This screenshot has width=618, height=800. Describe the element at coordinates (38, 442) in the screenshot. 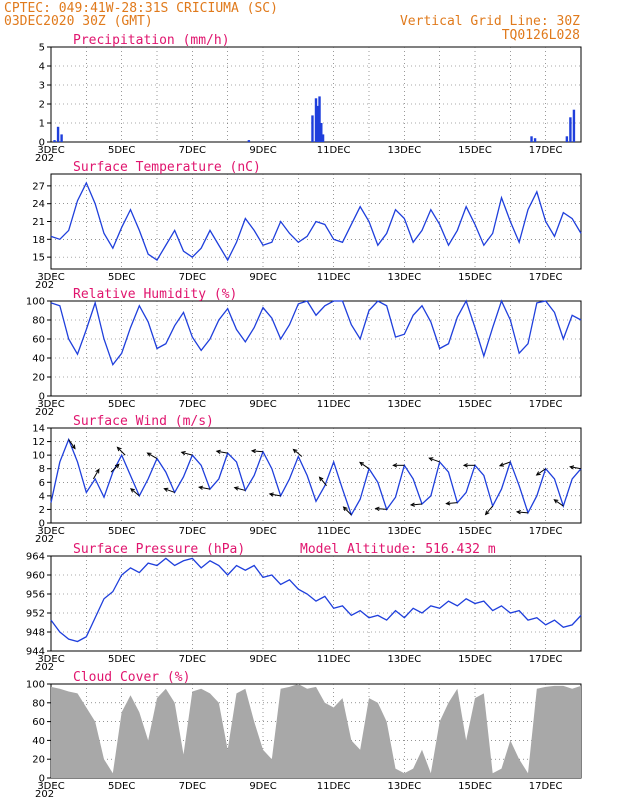

I see `y-tick-label: 12` at that location.